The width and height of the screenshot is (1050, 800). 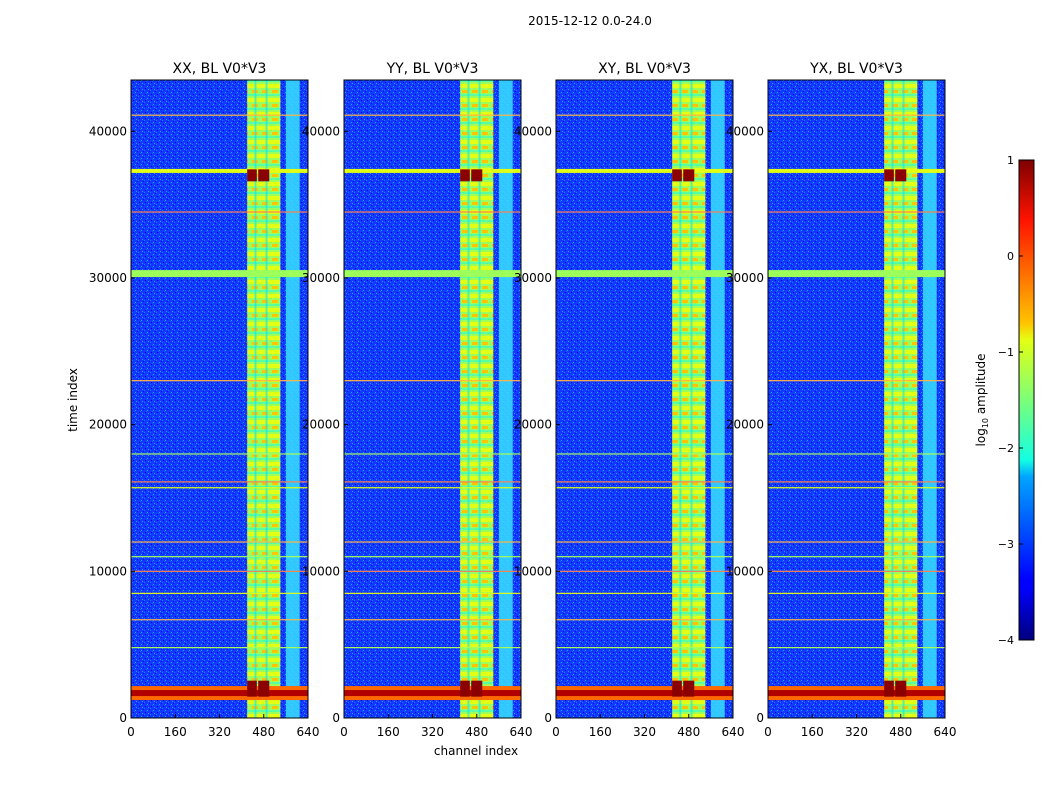 I want to click on colorbar-tick-label: 0, so click(x=1010, y=256).